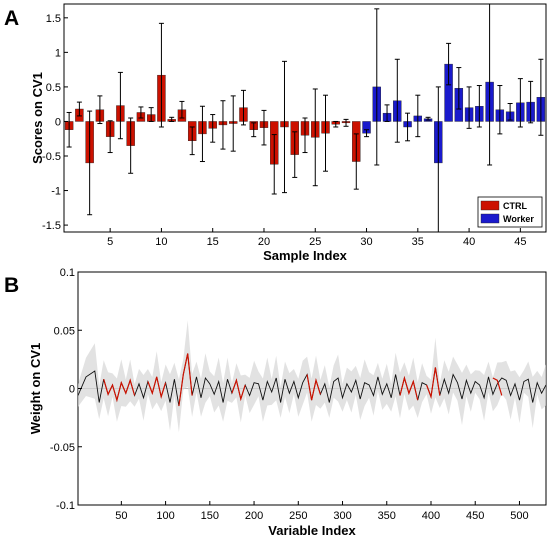 This screenshot has width=550, height=540. Describe the element at coordinates (210, 516) in the screenshot. I see `x-tick-label-b: 150` at that location.